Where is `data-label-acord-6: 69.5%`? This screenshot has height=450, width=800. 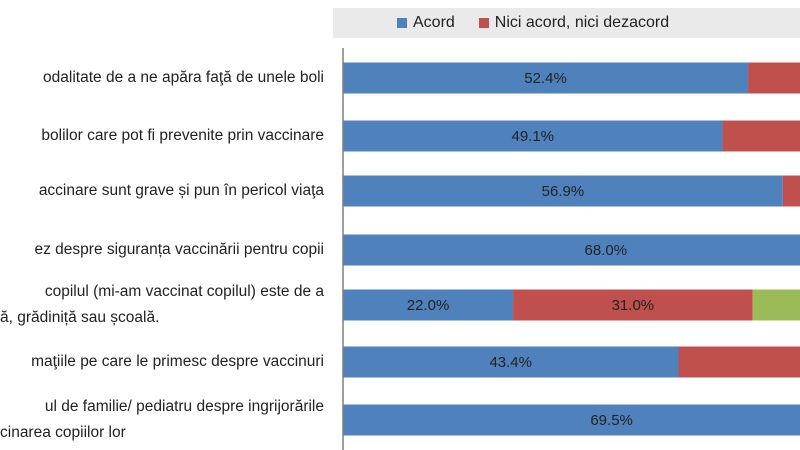 data-label-acord-6: 69.5% is located at coordinates (611, 420).